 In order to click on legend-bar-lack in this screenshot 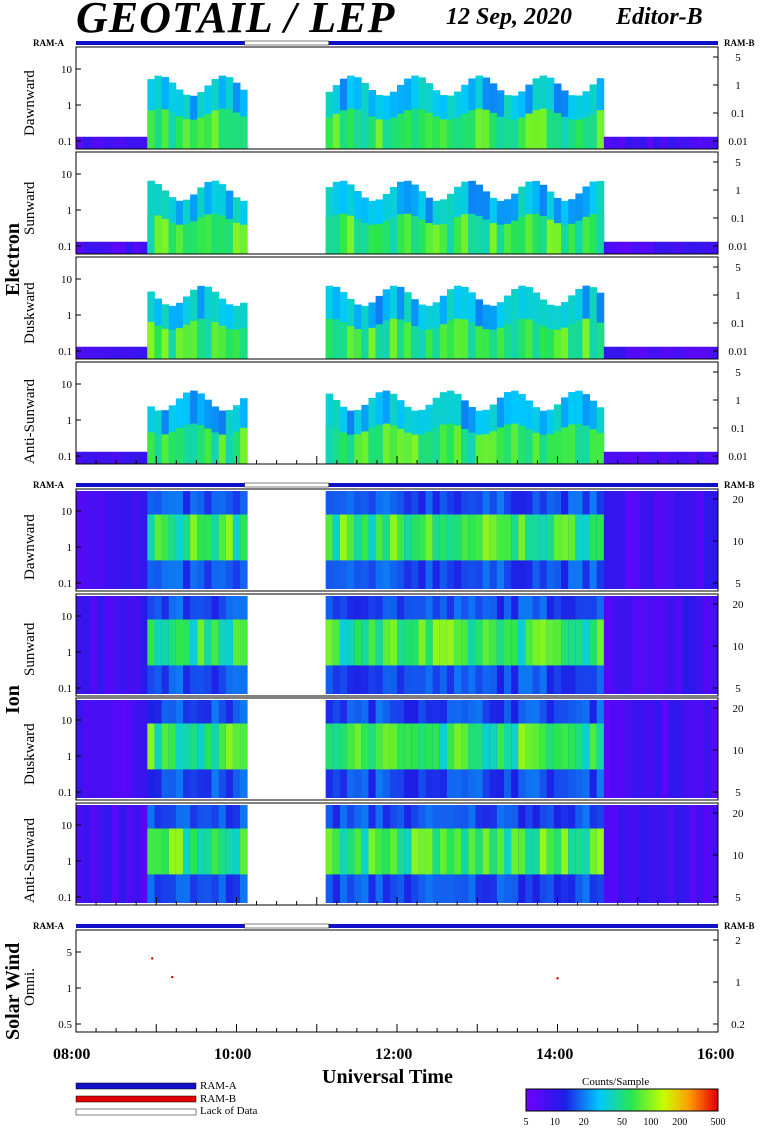, I will do `click(136, 1112)`.